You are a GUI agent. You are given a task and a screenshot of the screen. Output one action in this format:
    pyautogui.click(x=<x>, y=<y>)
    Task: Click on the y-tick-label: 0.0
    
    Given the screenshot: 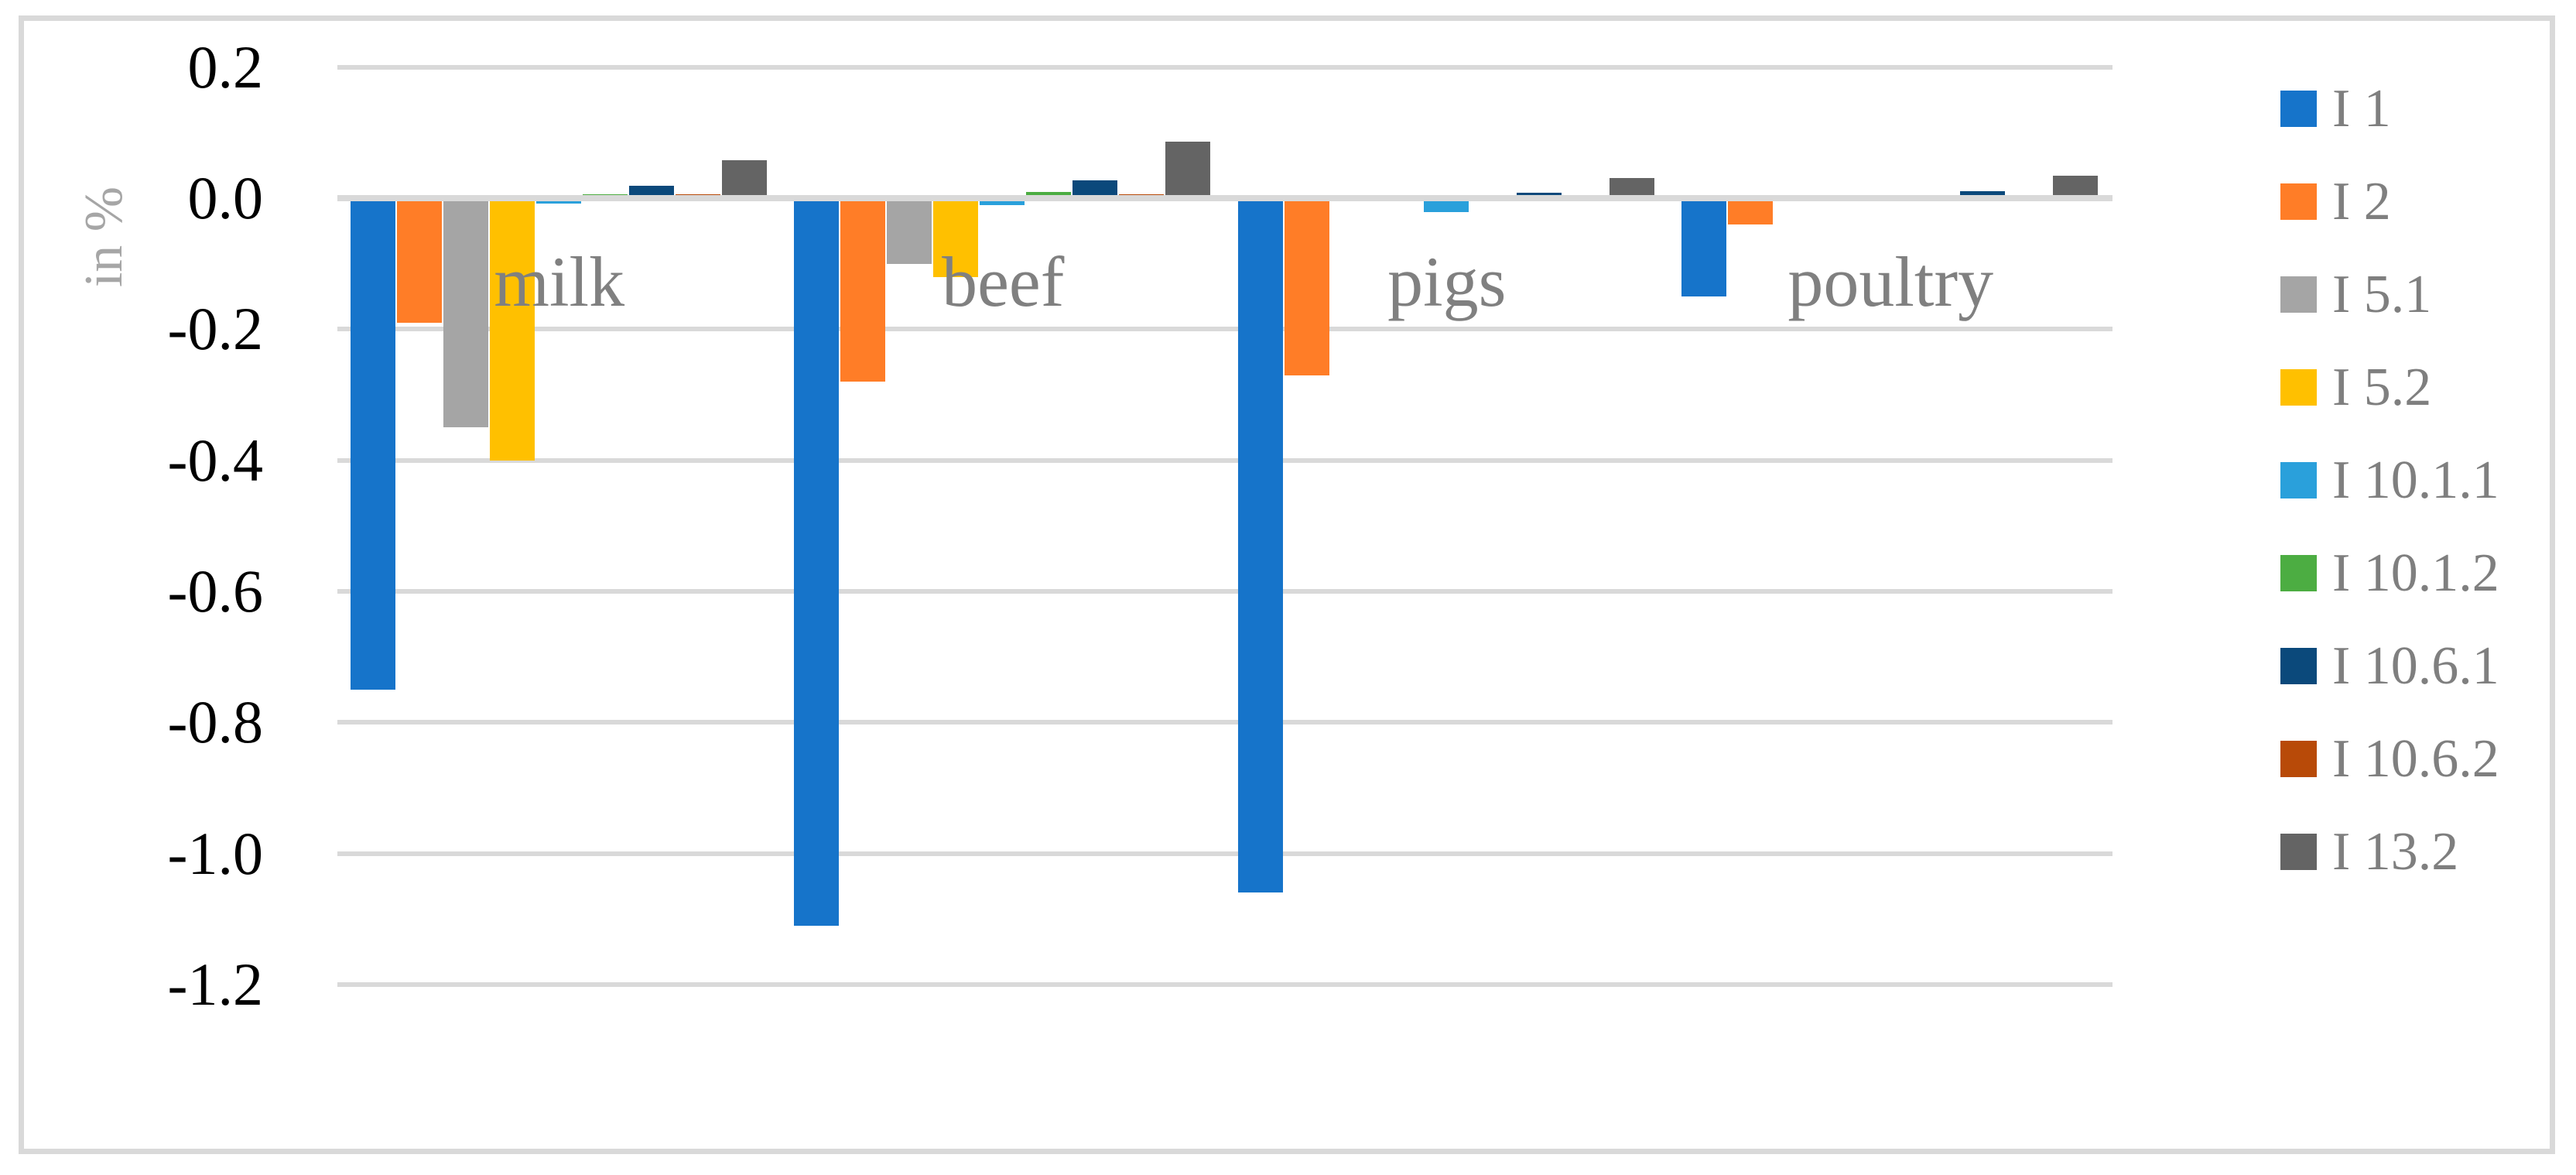 What is the action you would take?
    pyautogui.click(x=226, y=197)
    